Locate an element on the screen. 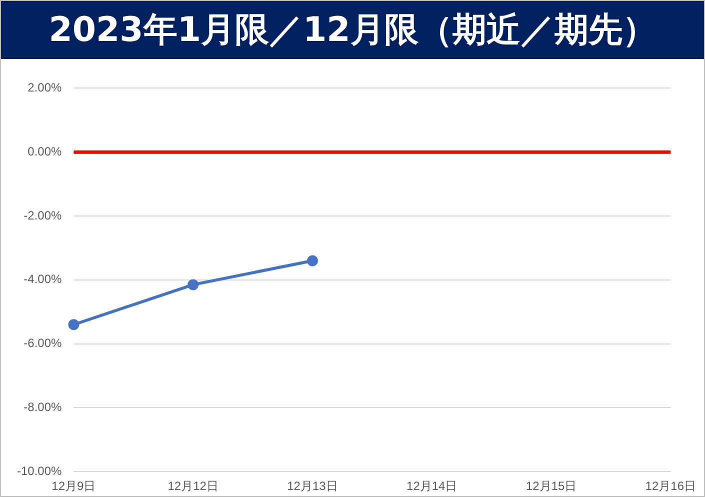 The width and height of the screenshot is (705, 497). x-tick-label: 12月13日 is located at coordinates (312, 486).